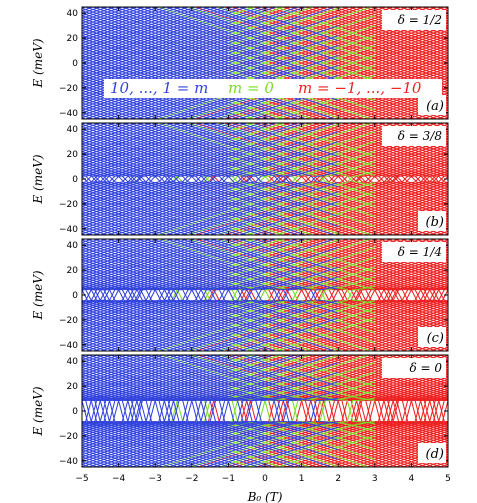 The width and height of the screenshot is (477, 503). Describe the element at coordinates (360, 88) in the screenshot. I see `m-annotation: m = −1, ..., −10` at that location.